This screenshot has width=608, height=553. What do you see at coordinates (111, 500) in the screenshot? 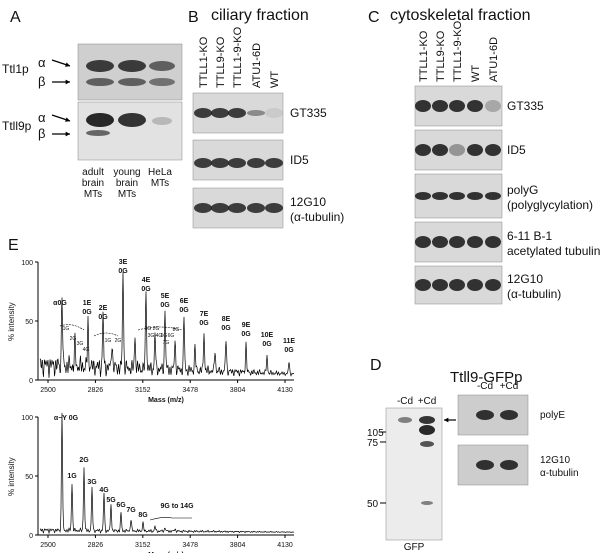
I see `peak-label: 5G` at bounding box center [111, 500].